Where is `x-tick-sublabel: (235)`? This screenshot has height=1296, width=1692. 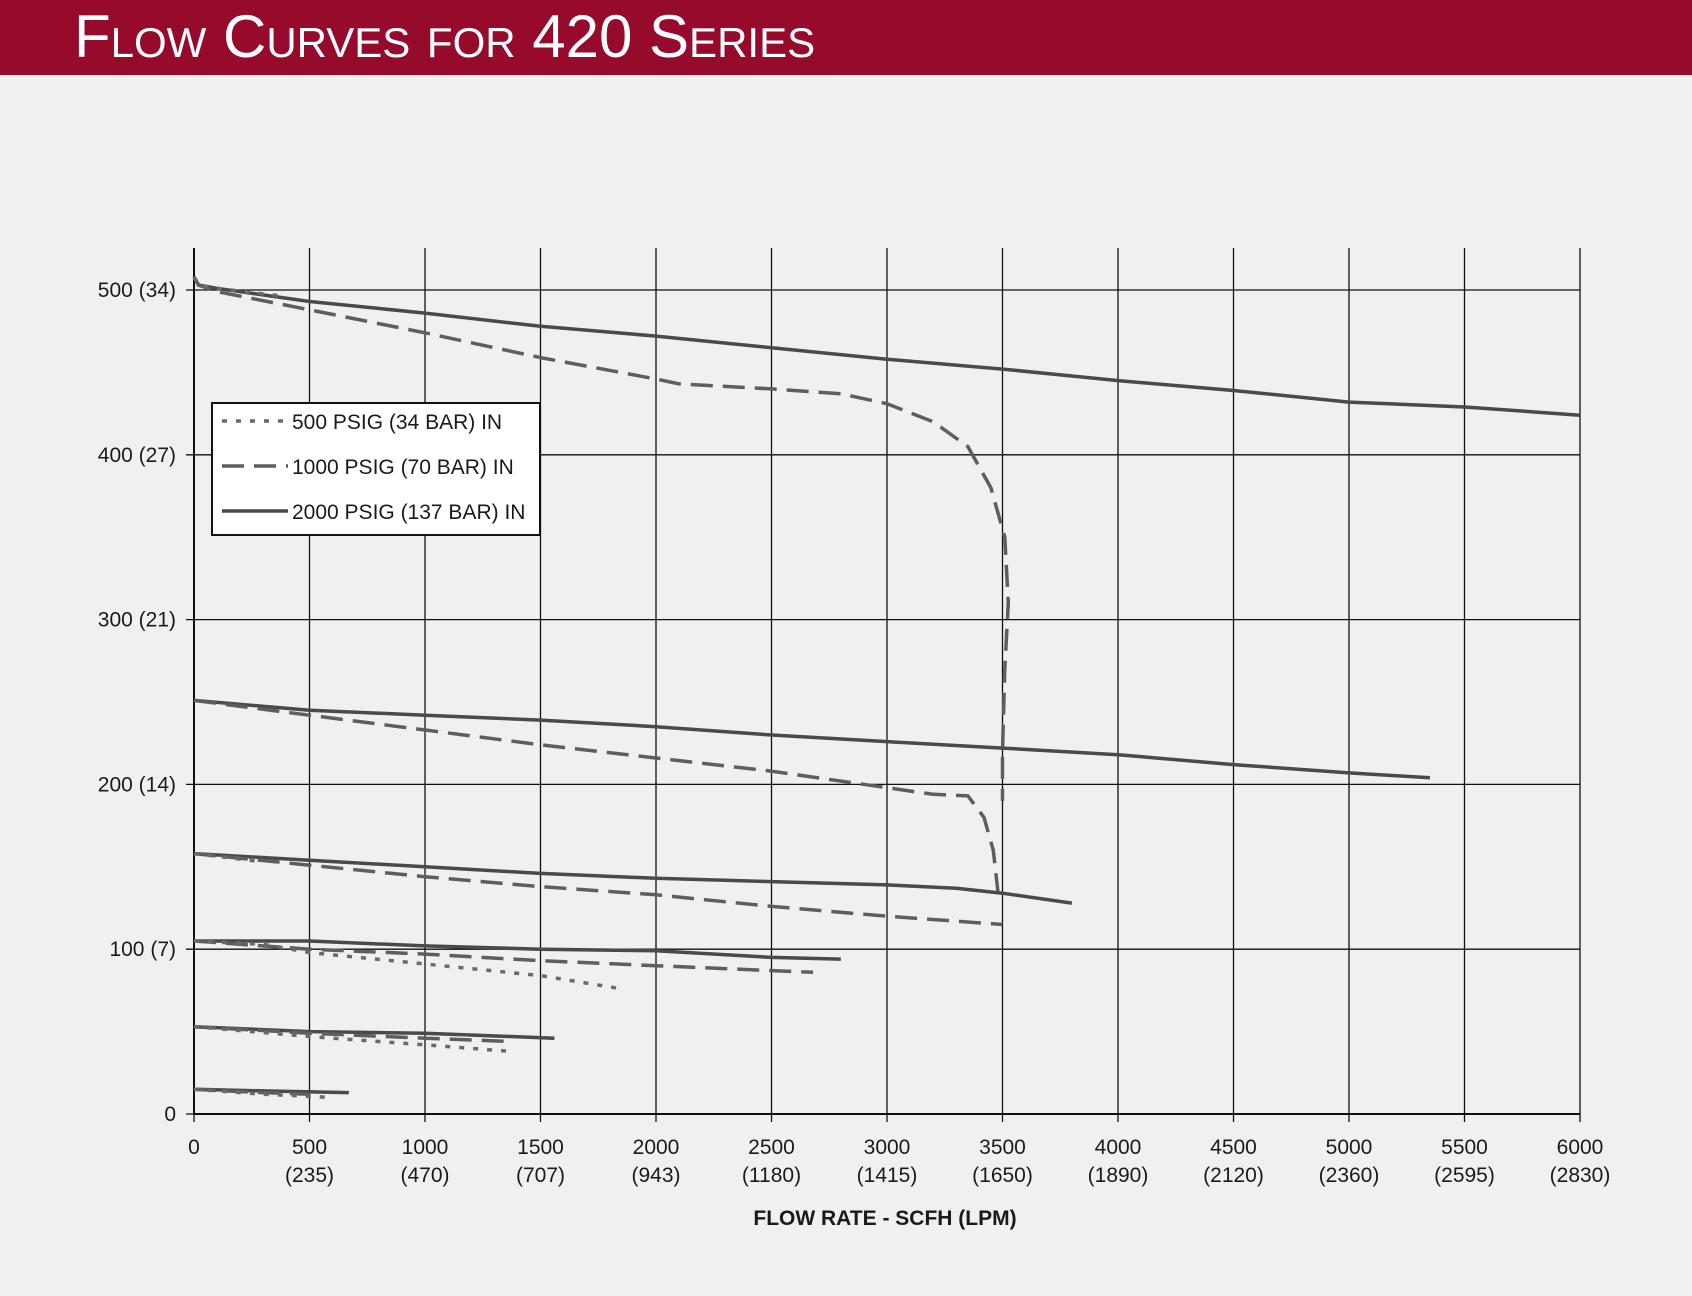 x-tick-sublabel: (235) is located at coordinates (309, 1175).